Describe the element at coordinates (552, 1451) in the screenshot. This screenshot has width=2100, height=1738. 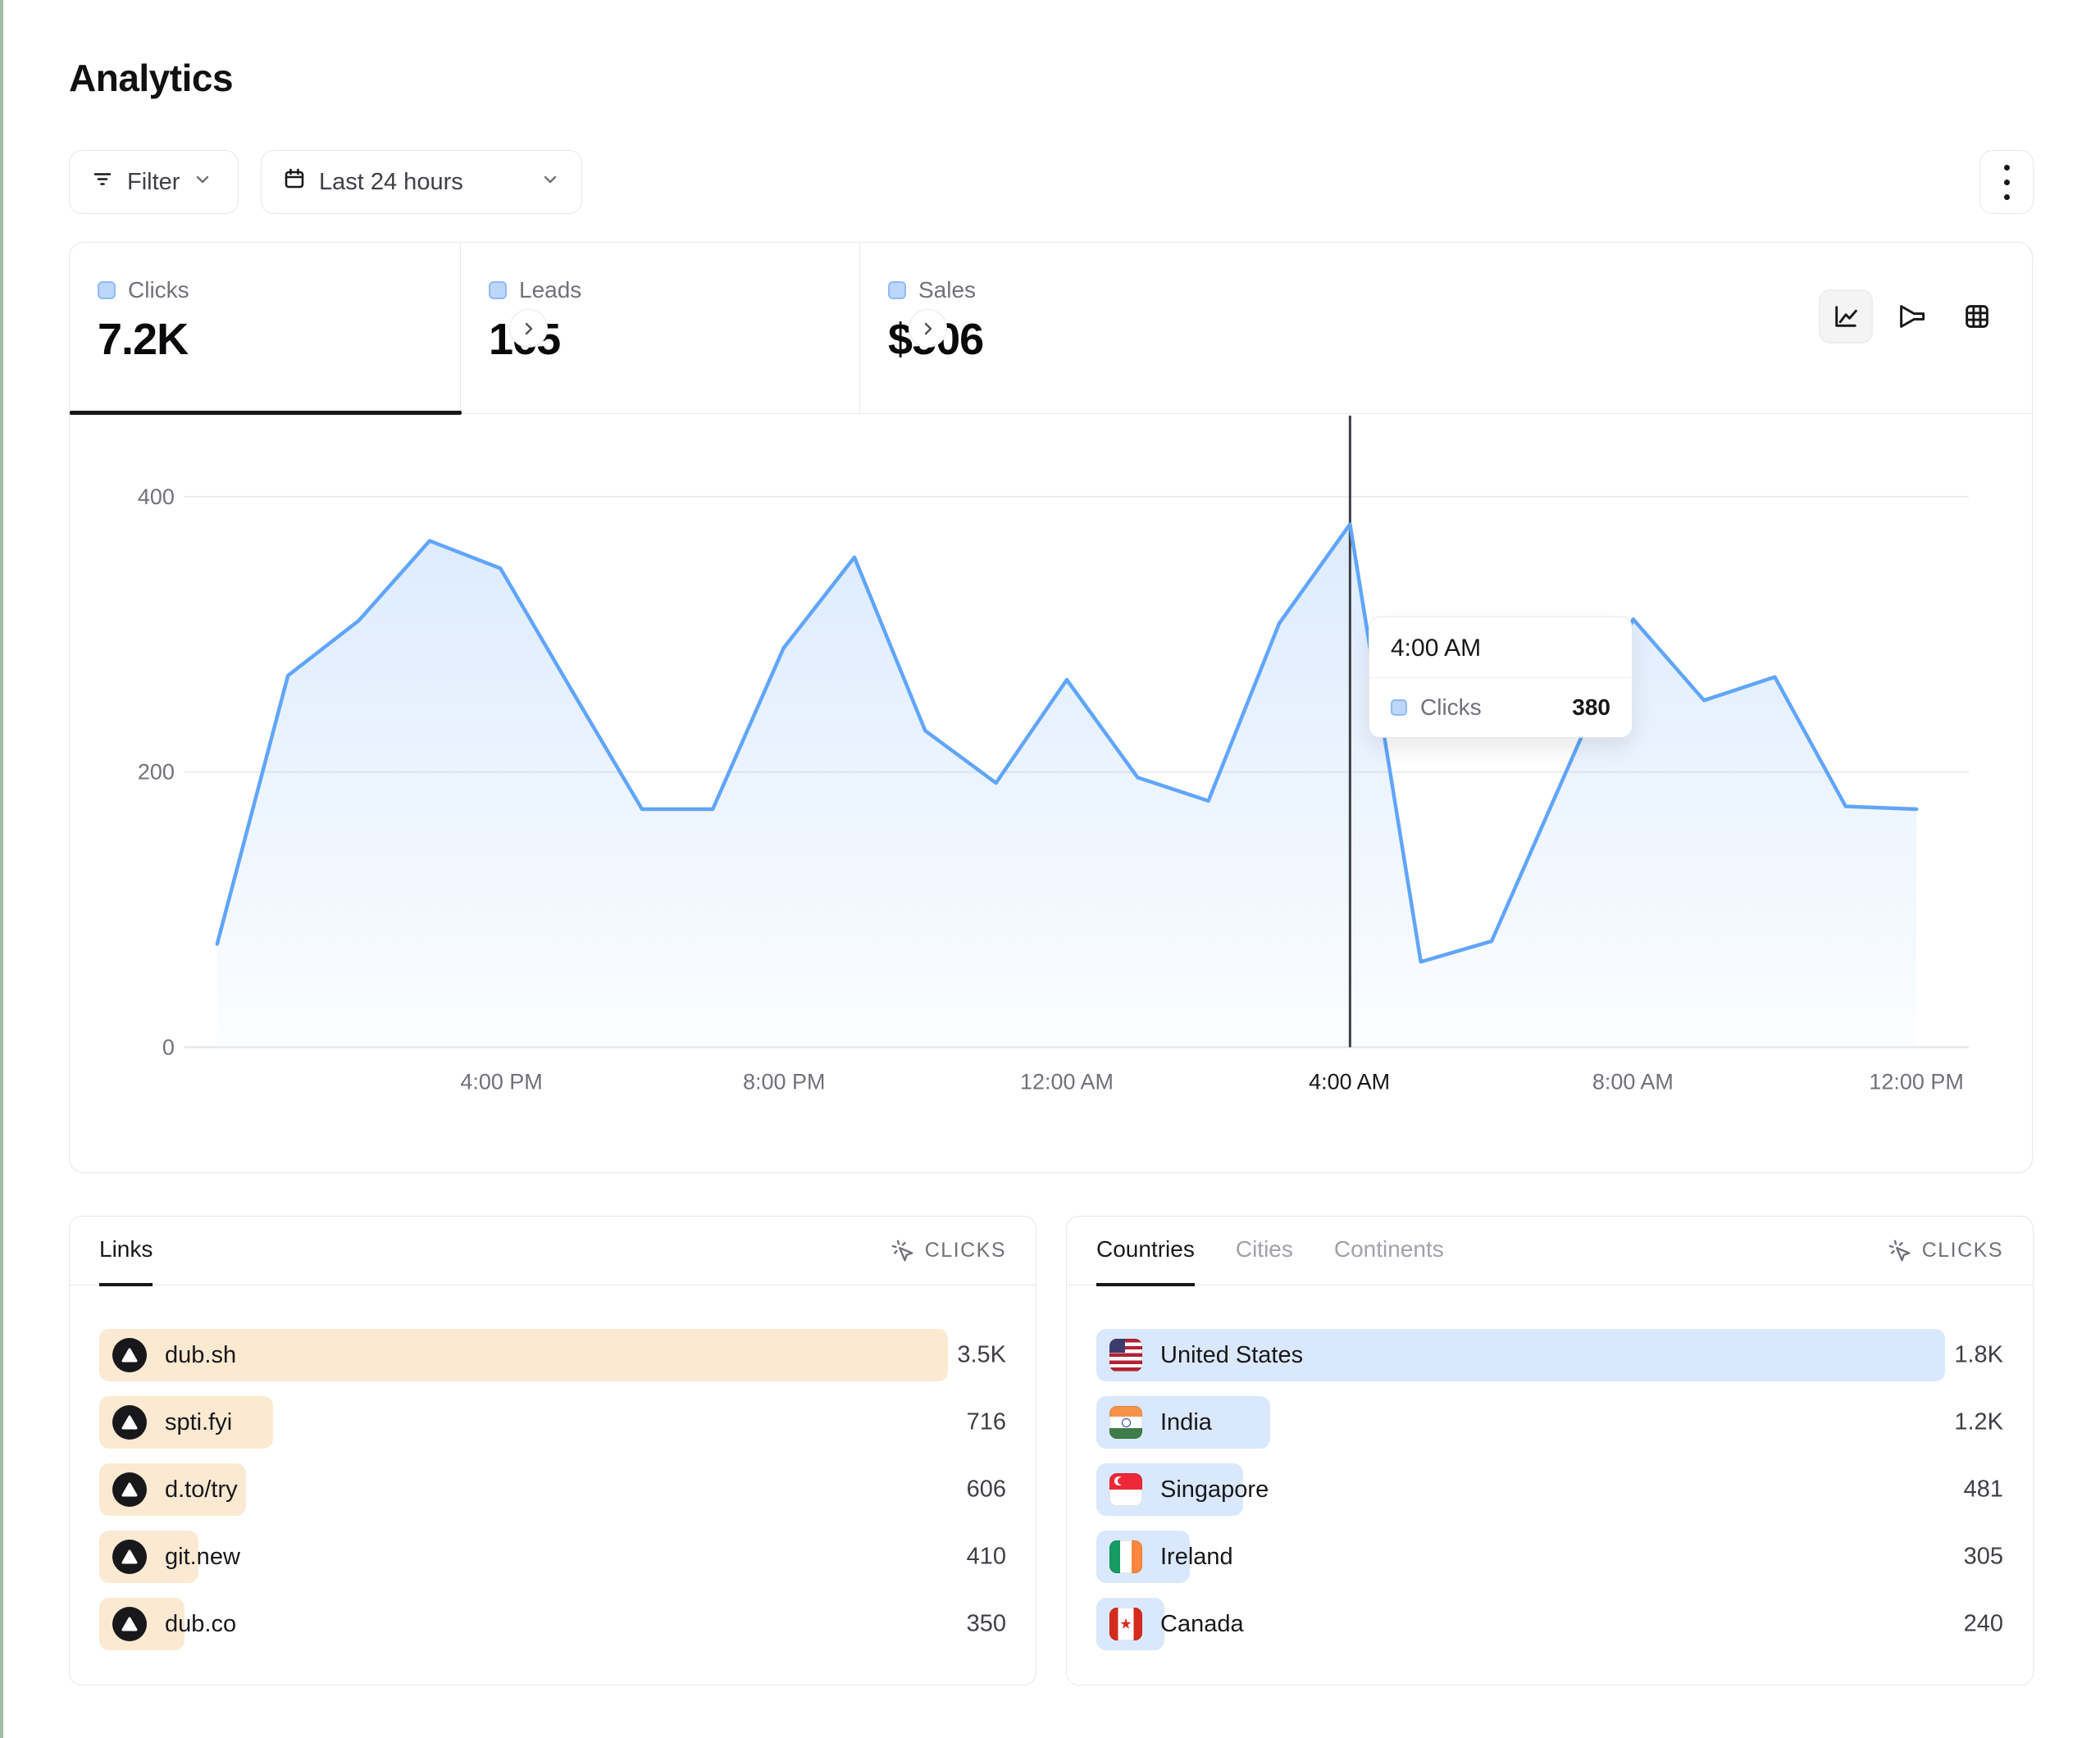
I see `links-panel: Links CLICKS dub.sh 3.5K spti.fyi 716` at that location.